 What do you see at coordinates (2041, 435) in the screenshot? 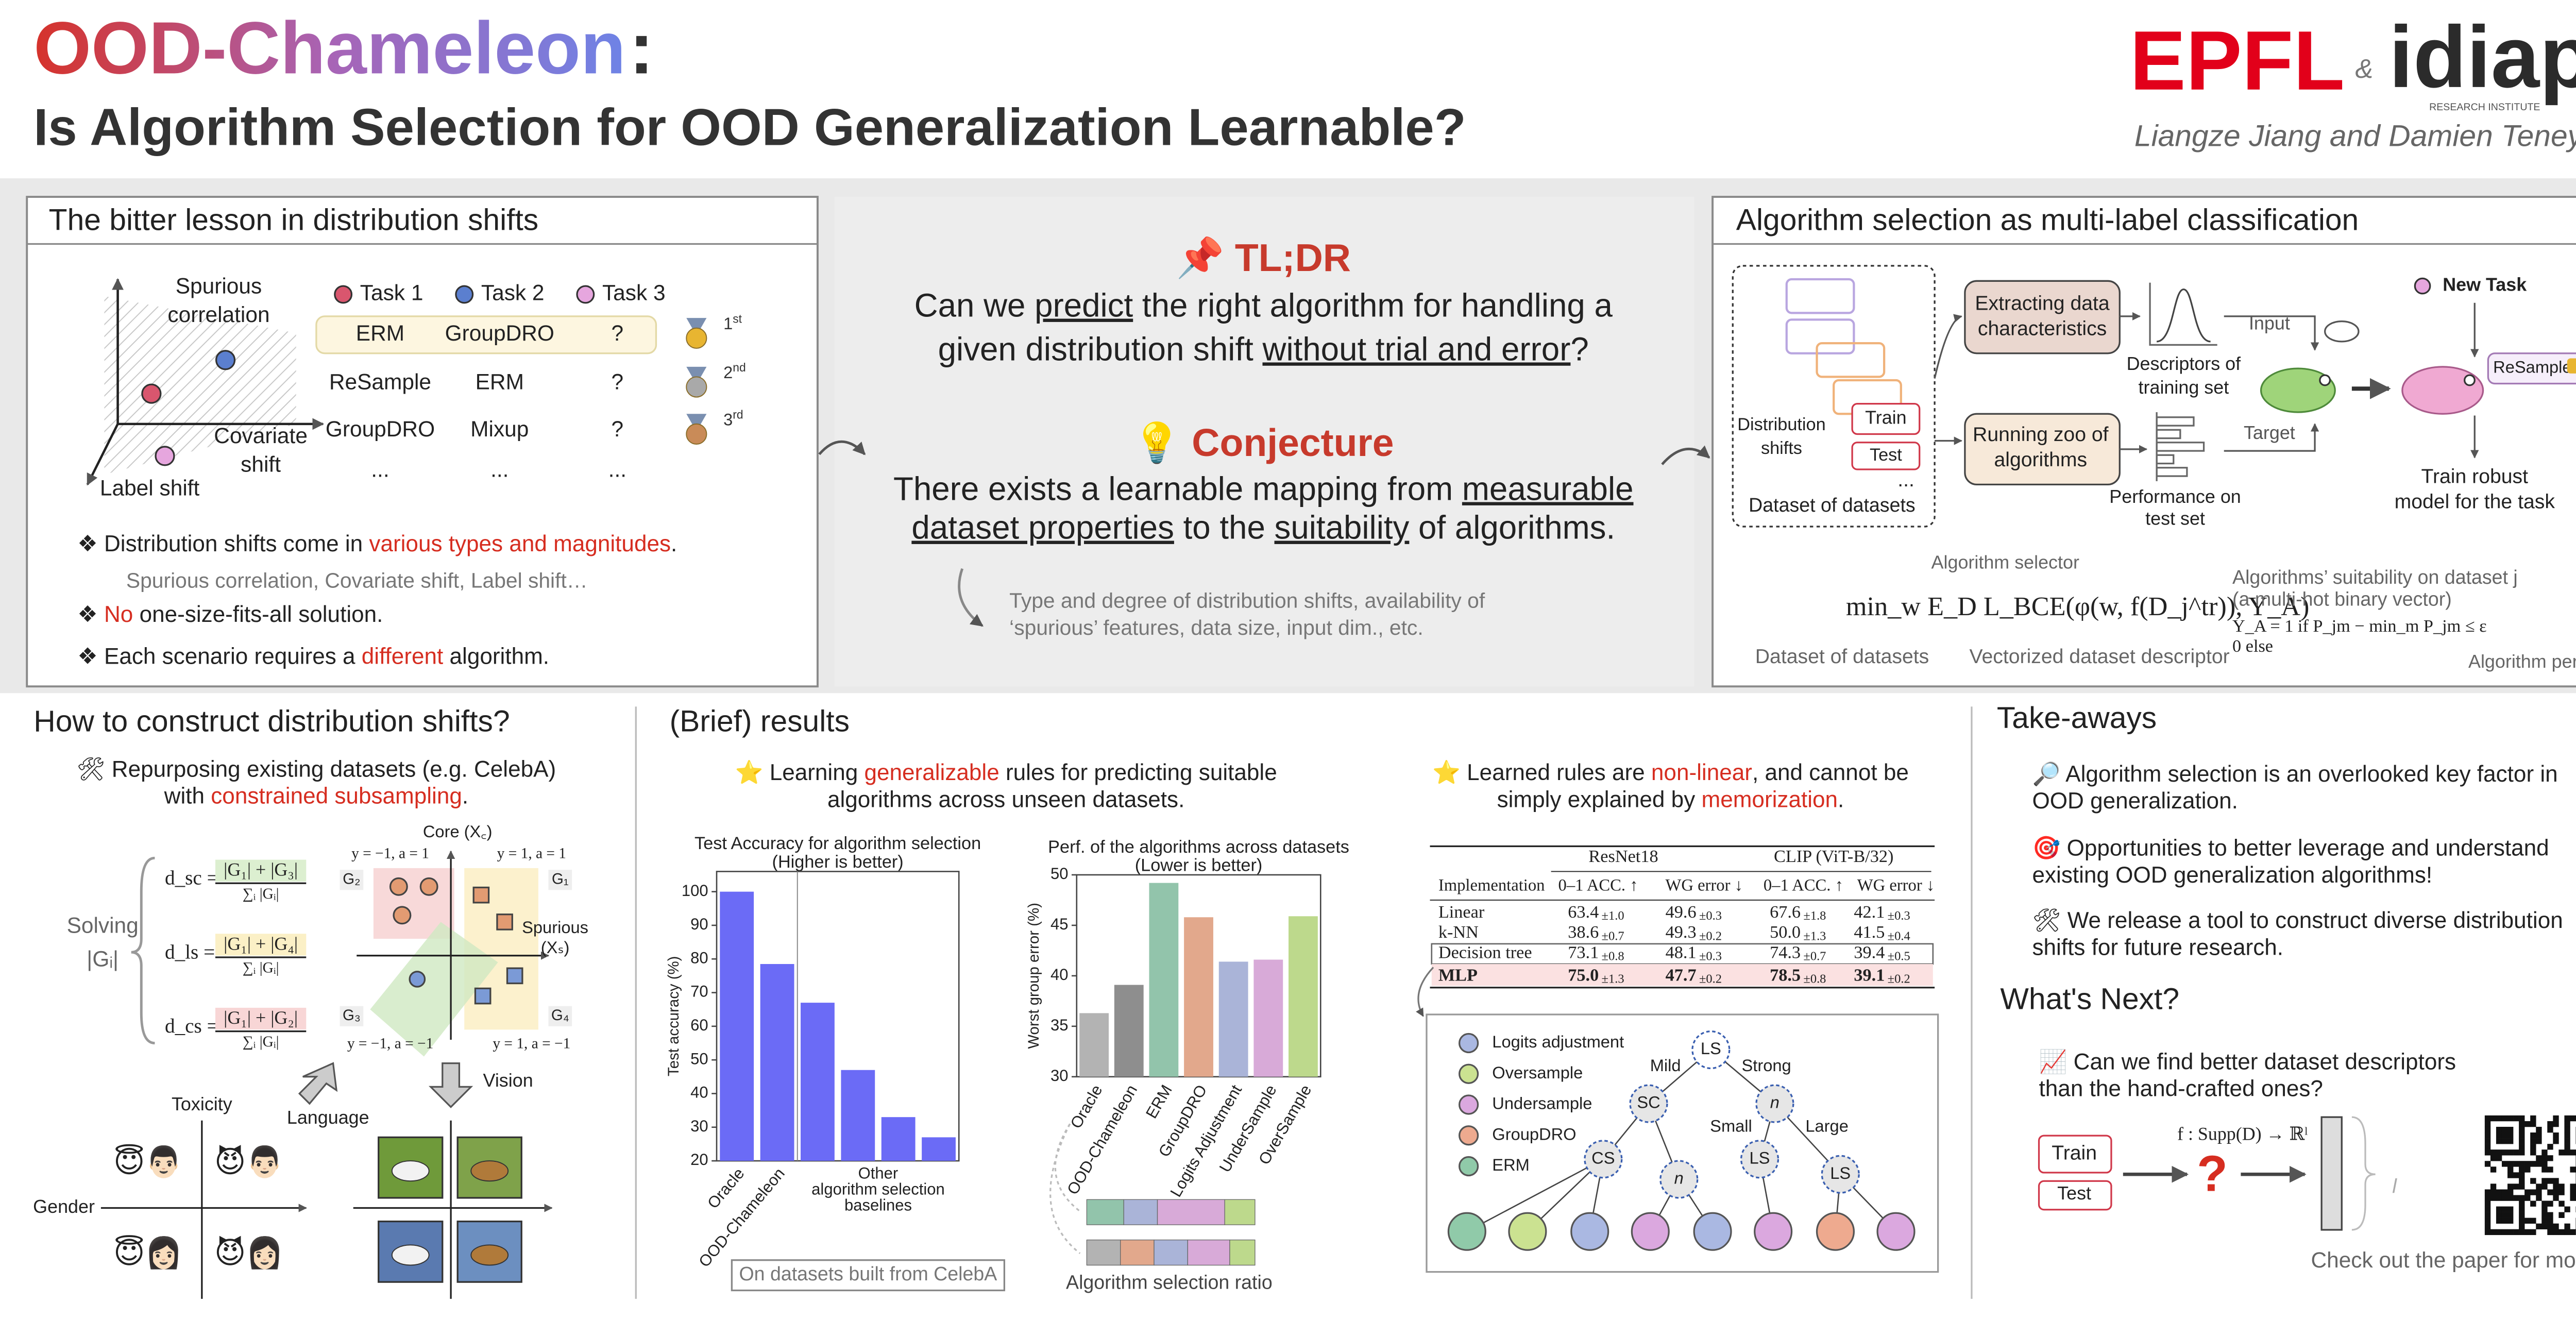
I see `process-label: Running zoo of` at bounding box center [2041, 435].